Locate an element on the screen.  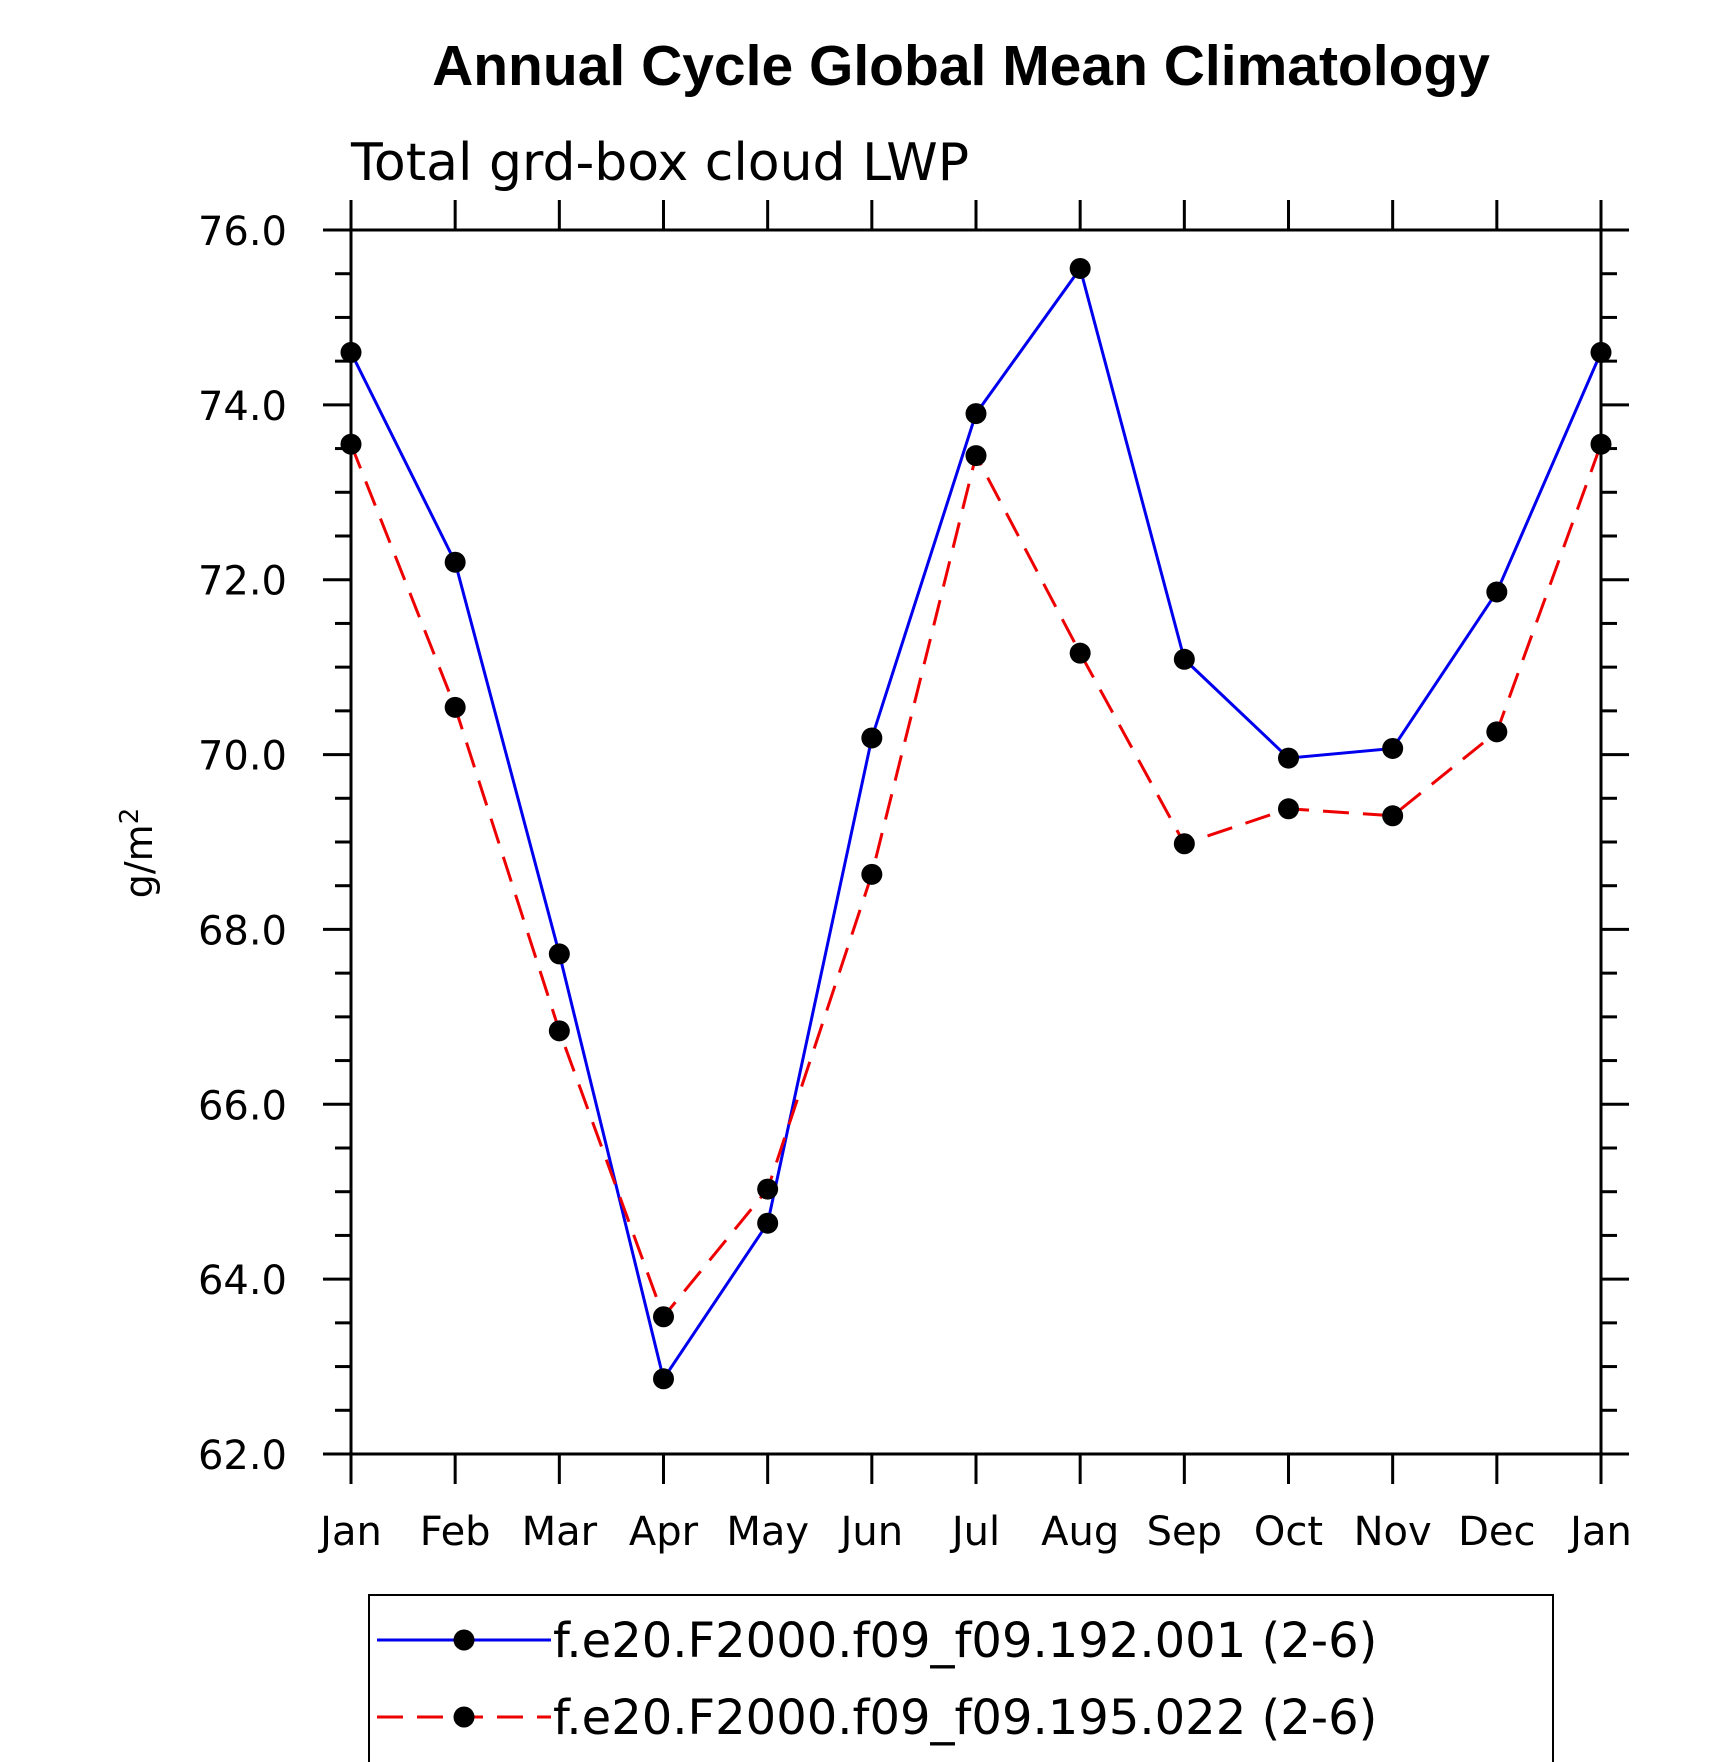
legend-label: f.e20.F2000.f09_f09.195.022 (2-6) is located at coordinates (965, 1718).